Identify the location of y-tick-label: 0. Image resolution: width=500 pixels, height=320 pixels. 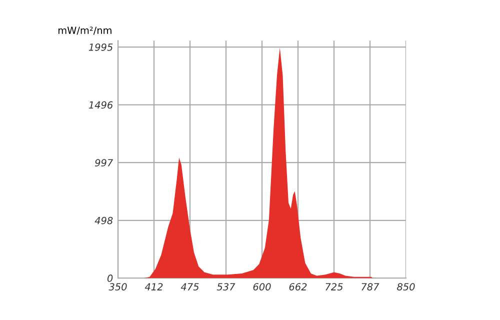
(110, 278).